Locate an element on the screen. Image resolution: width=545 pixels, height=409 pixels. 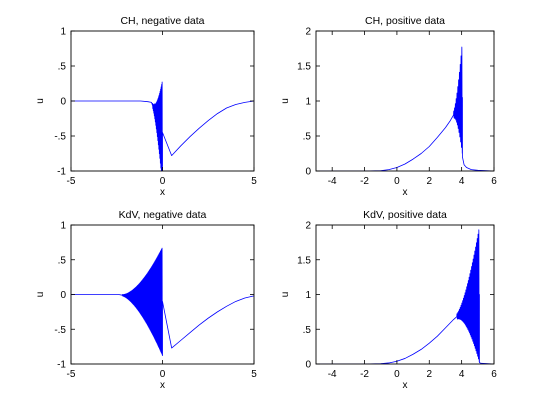
chart-title: KdV, negative data is located at coordinates (163, 215).